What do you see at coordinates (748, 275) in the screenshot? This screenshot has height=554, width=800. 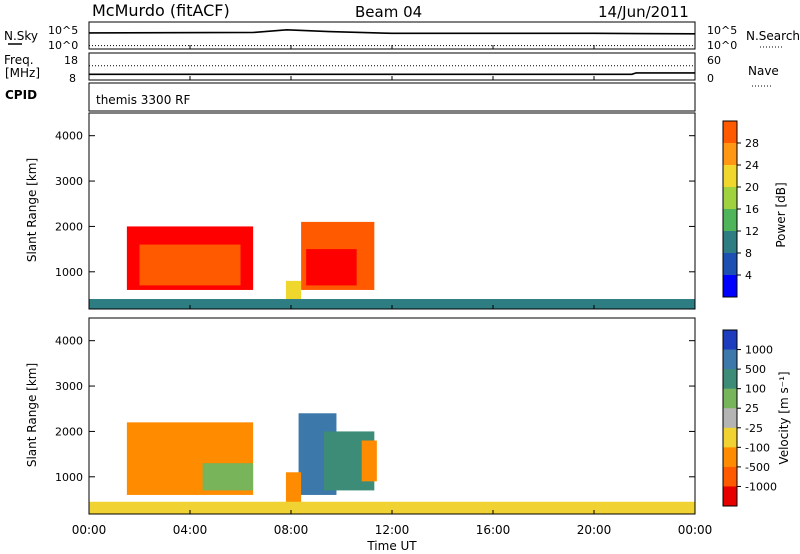 I see `colorbar-tick-label: 4` at bounding box center [748, 275].